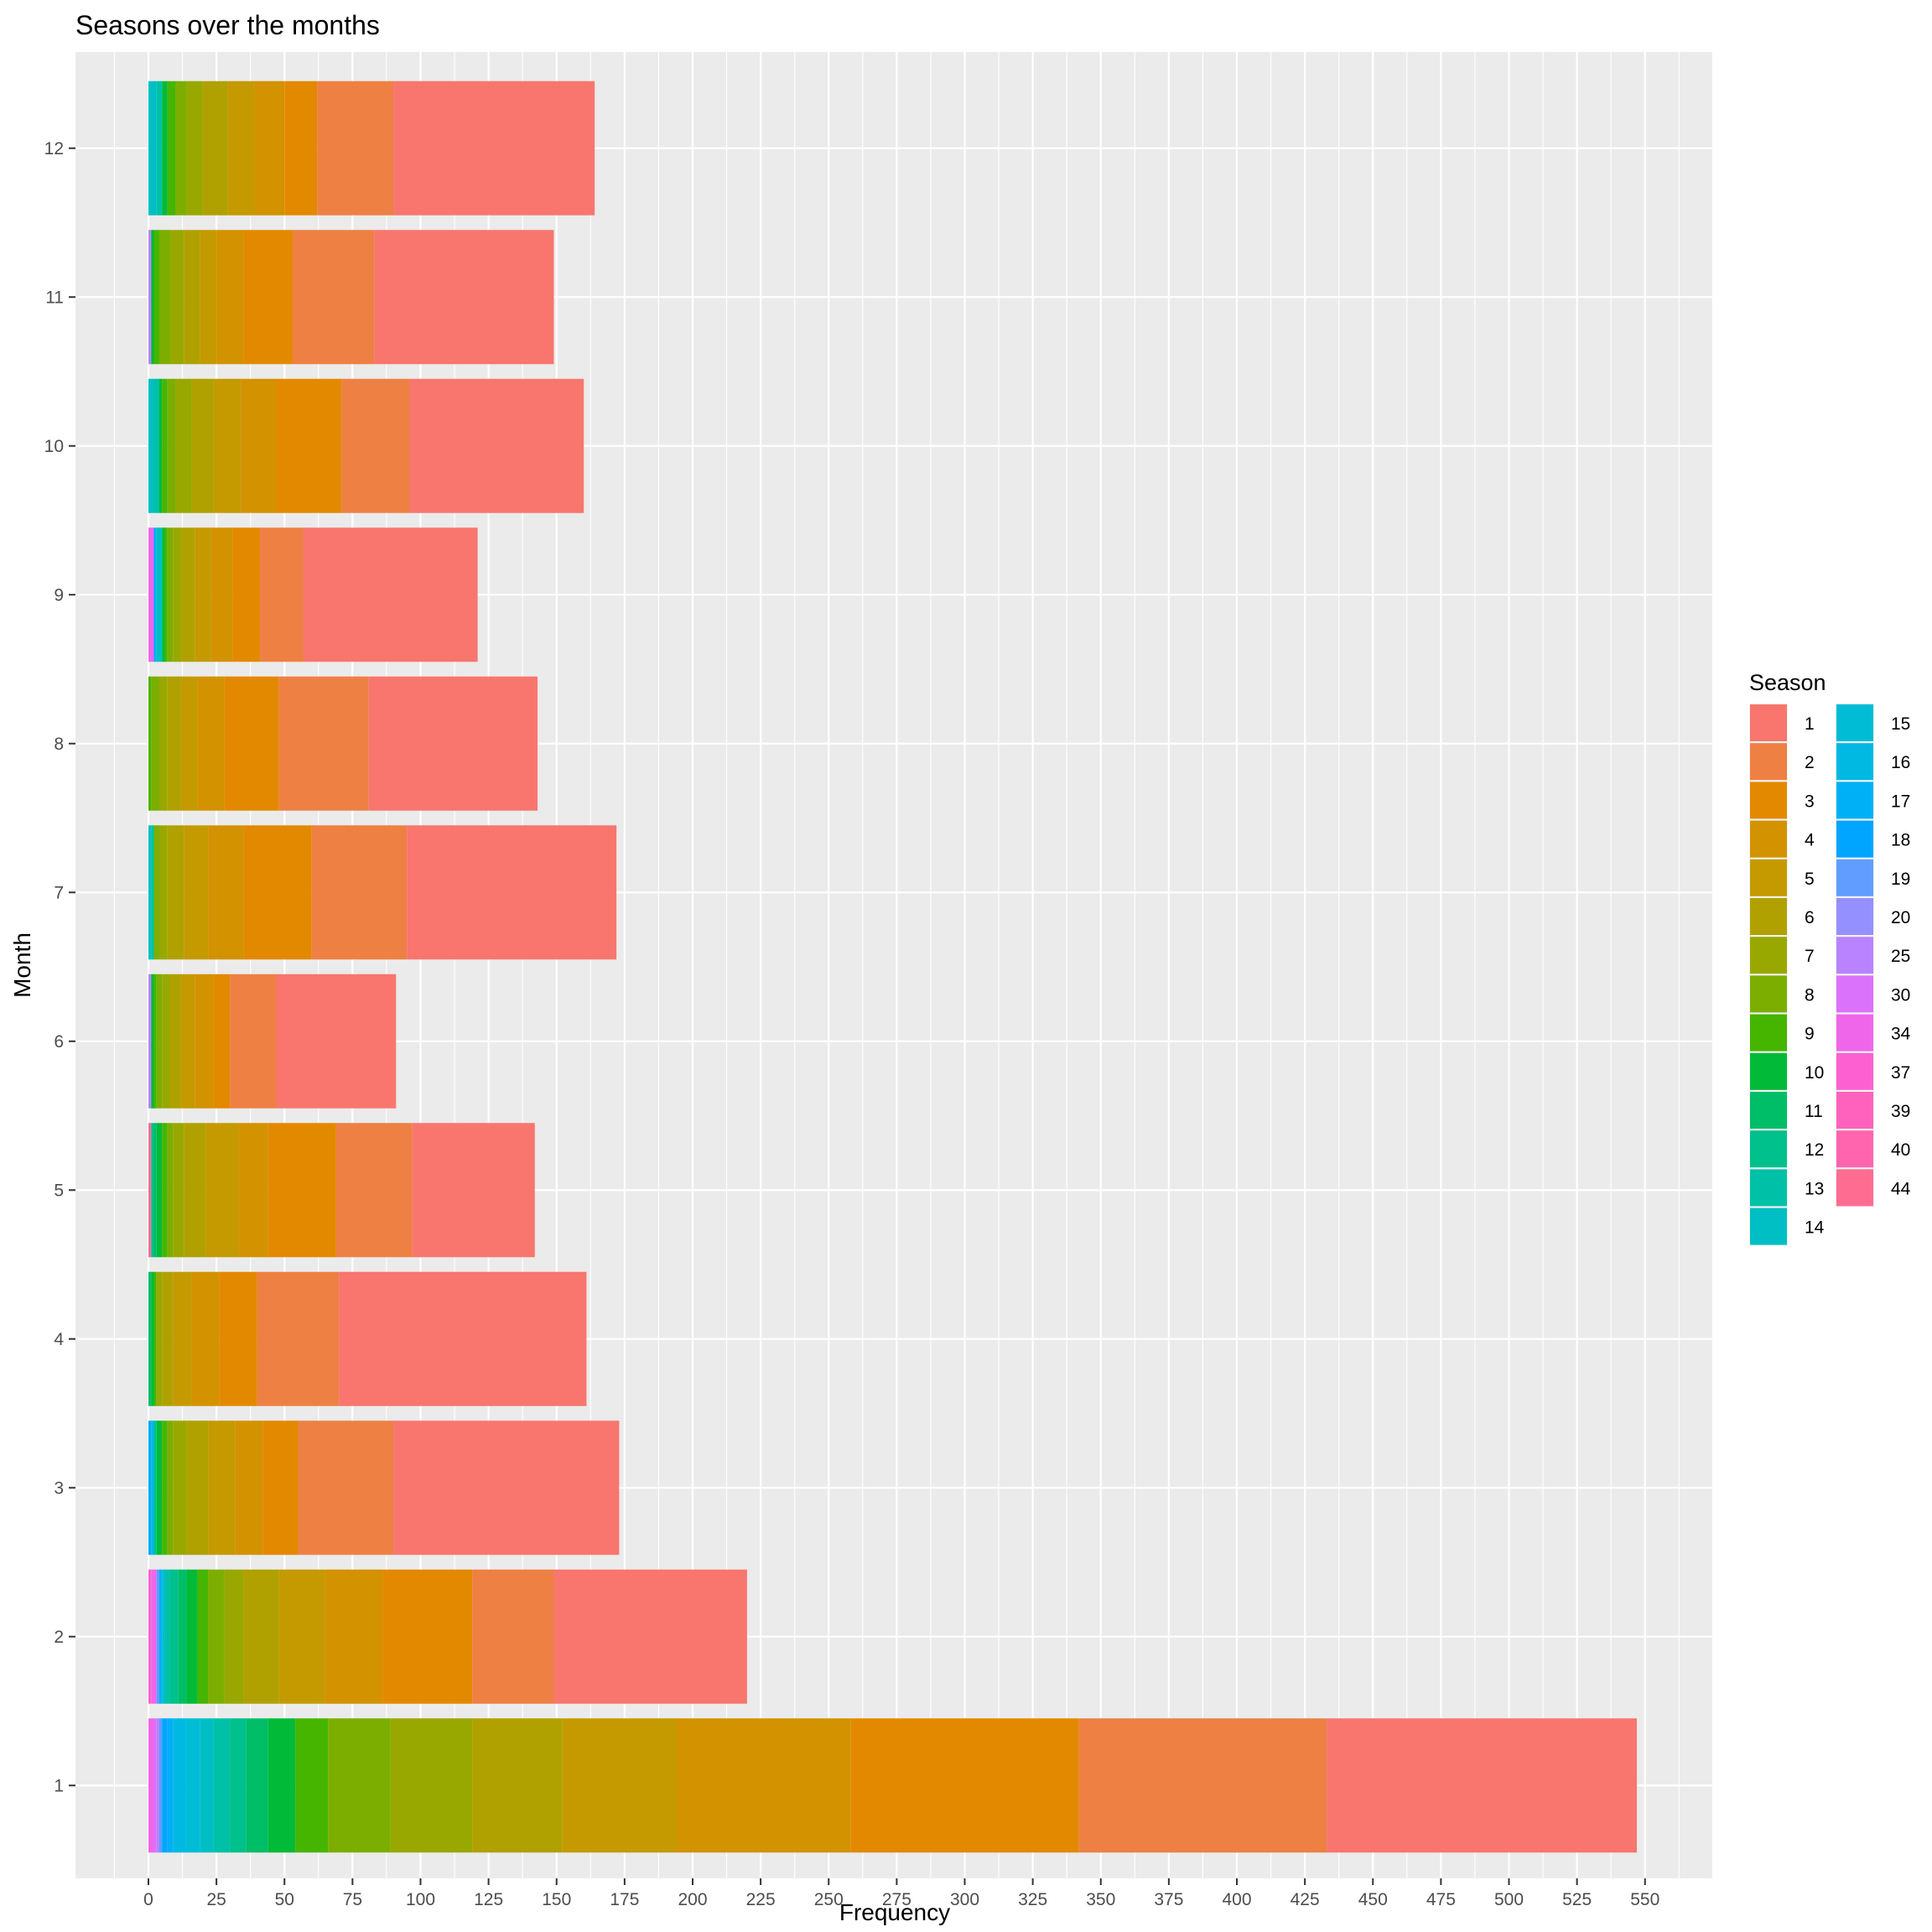 This screenshot has height=1932, width=1932. I want to click on y-tick-label: 2, so click(59, 1637).